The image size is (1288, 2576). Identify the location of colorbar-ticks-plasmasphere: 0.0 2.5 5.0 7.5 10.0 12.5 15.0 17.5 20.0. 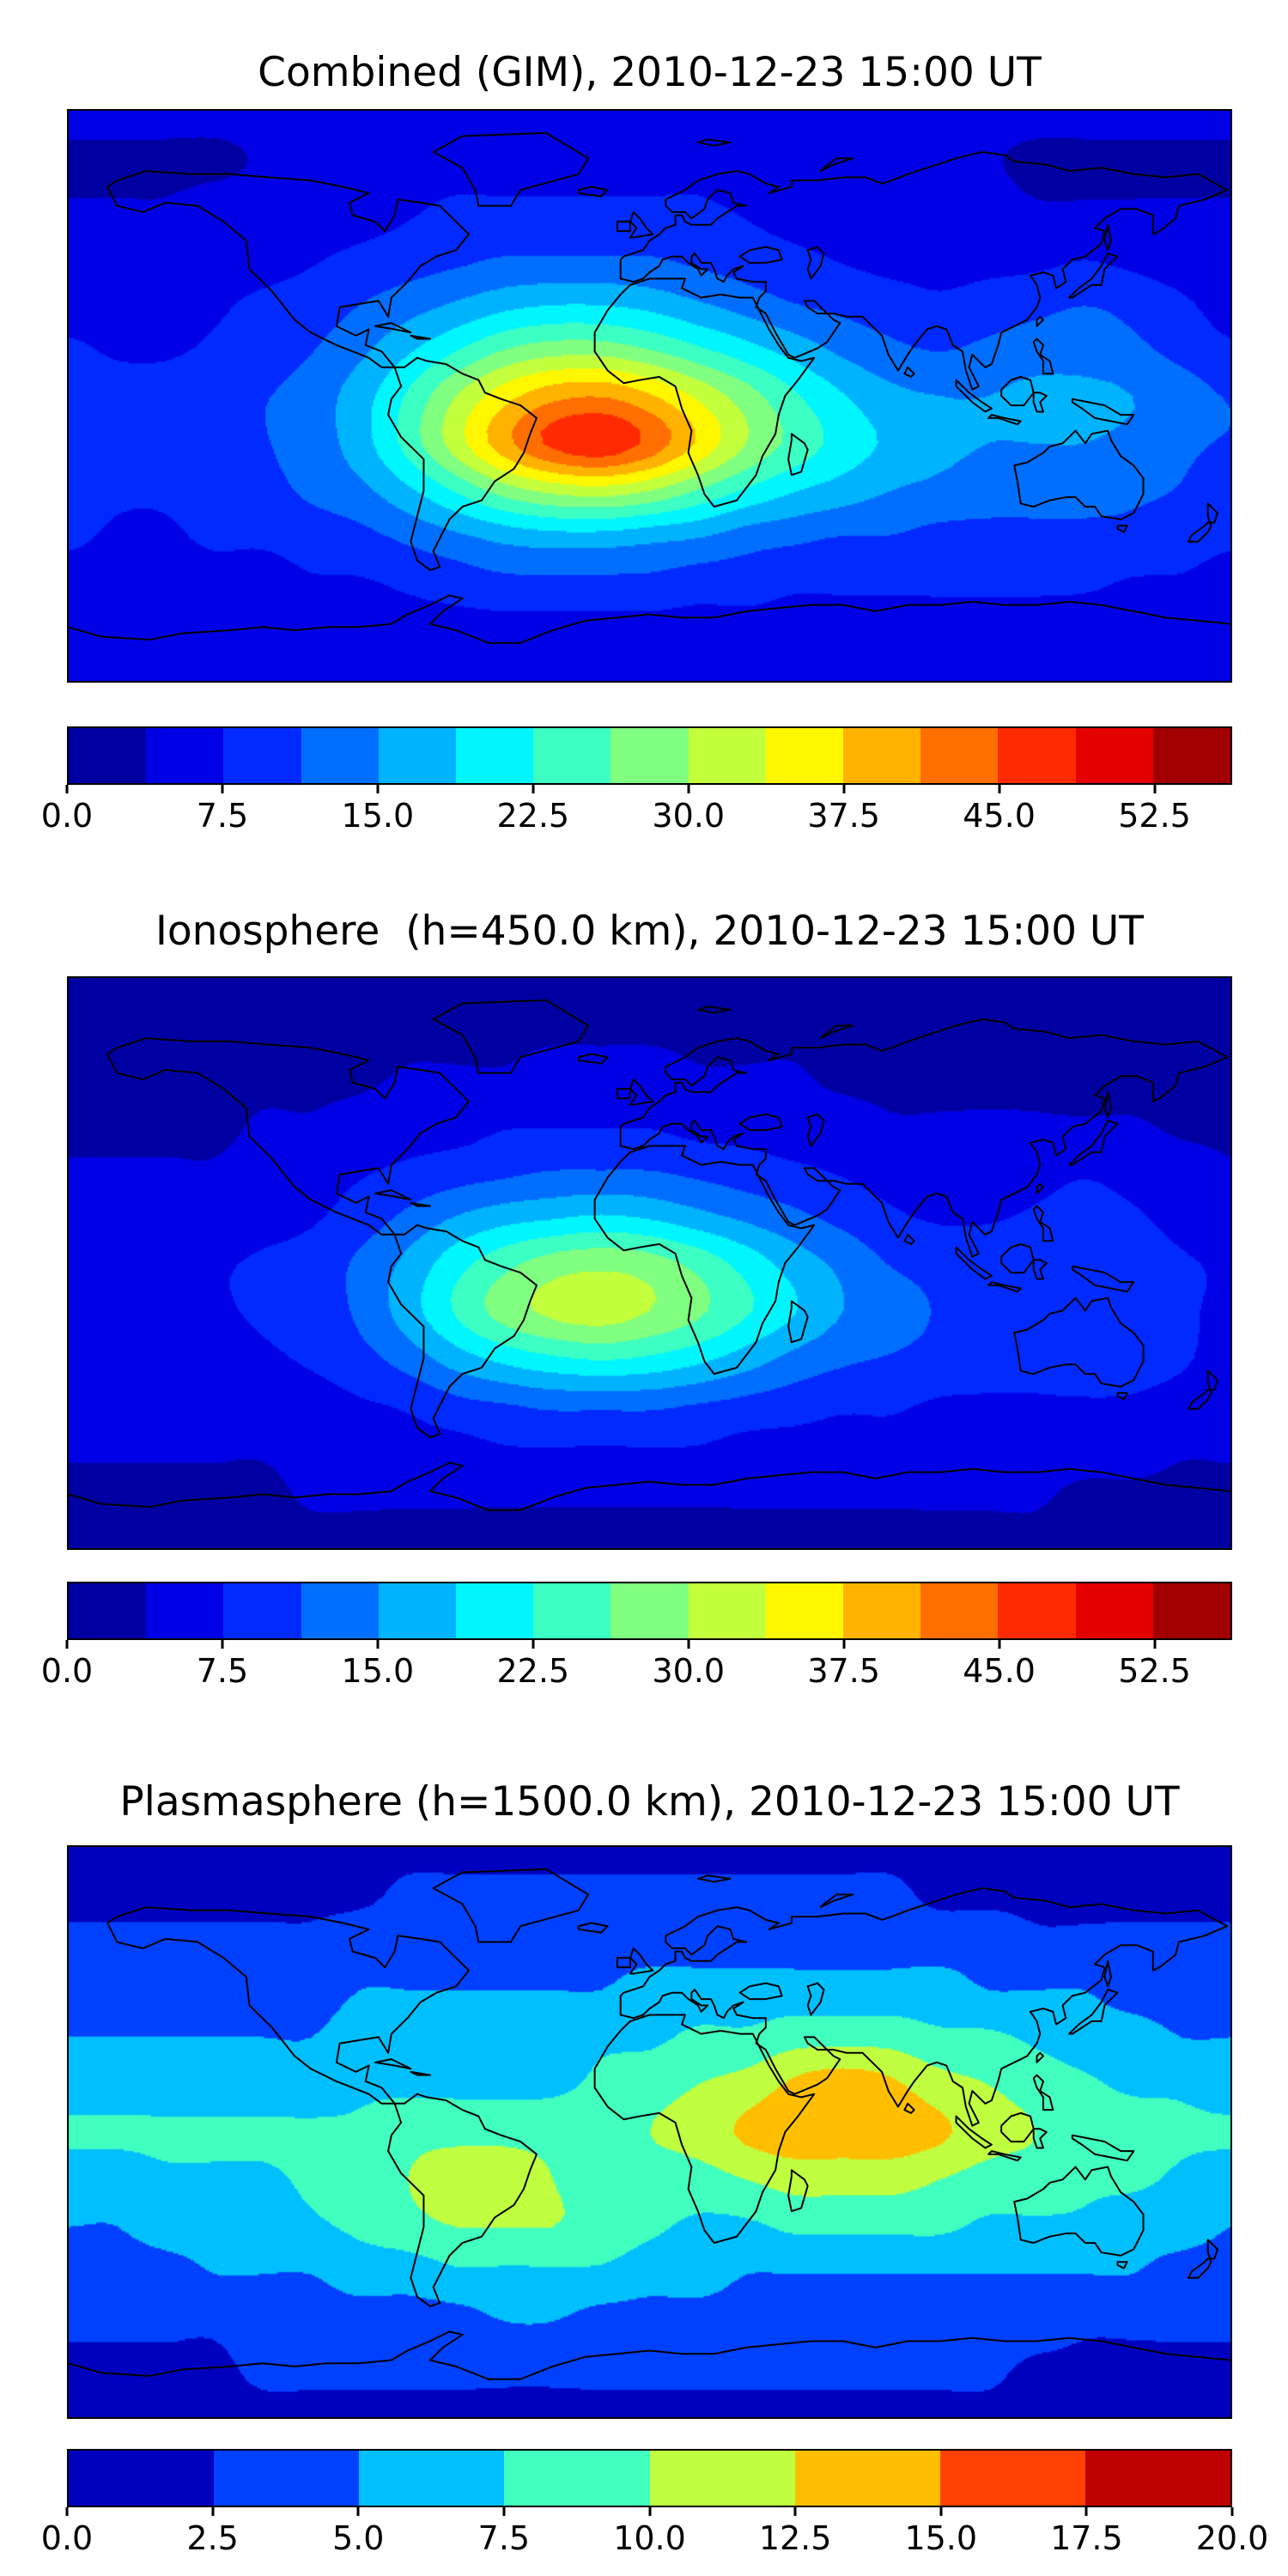
(654, 2538).